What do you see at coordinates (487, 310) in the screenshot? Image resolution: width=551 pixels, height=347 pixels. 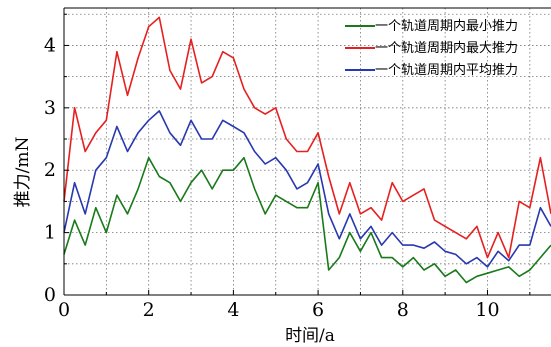 I see `x-tick-label: 10` at bounding box center [487, 310].